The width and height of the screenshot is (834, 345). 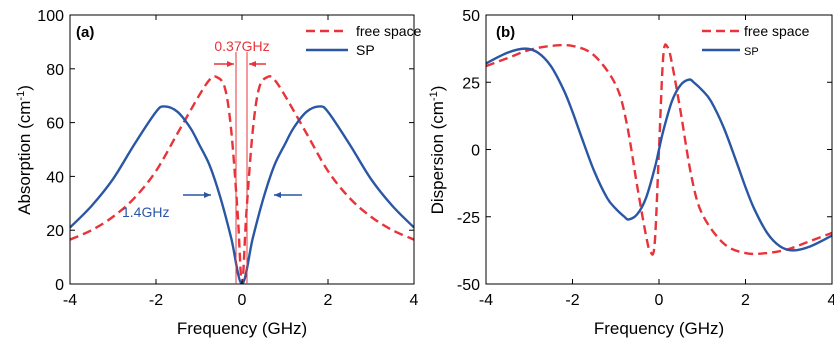 I want to click on panel-a-xtick-label: 2, so click(x=328, y=300).